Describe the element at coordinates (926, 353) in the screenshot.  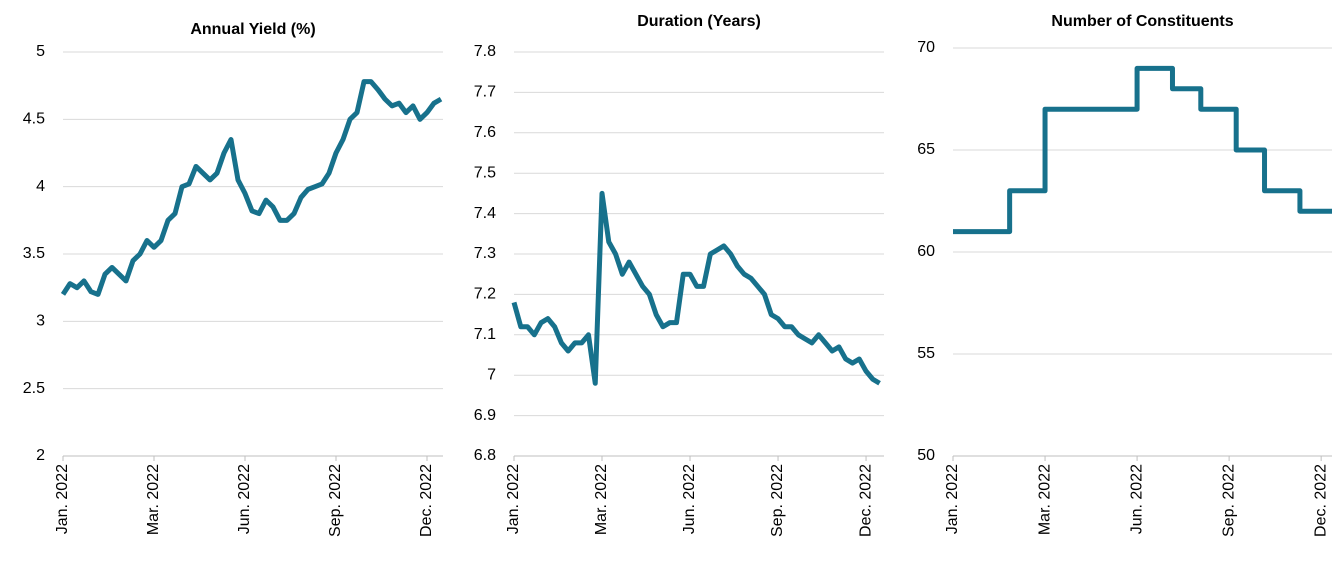
I see `y-tick-label: 55` at that location.